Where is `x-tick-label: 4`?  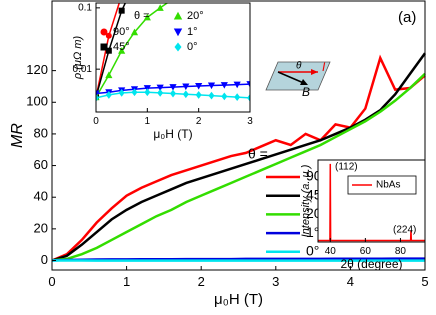 x-tick-label: 4 is located at coordinates (350, 281).